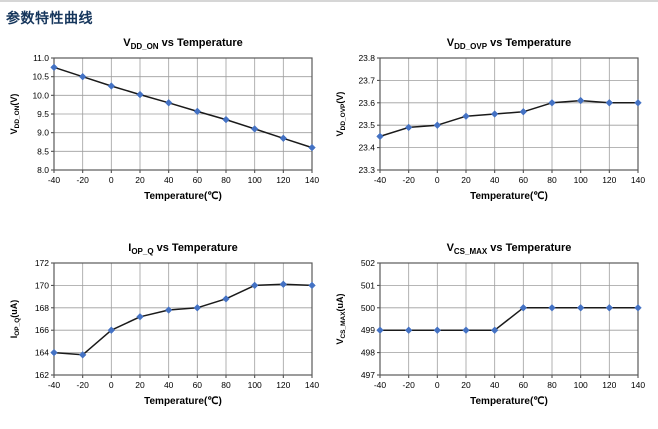 Image resolution: width=658 pixels, height=429 pixels. What do you see at coordinates (15, 319) in the screenshot?
I see `svg-text: IOP_Q(uA)` at bounding box center [15, 319].